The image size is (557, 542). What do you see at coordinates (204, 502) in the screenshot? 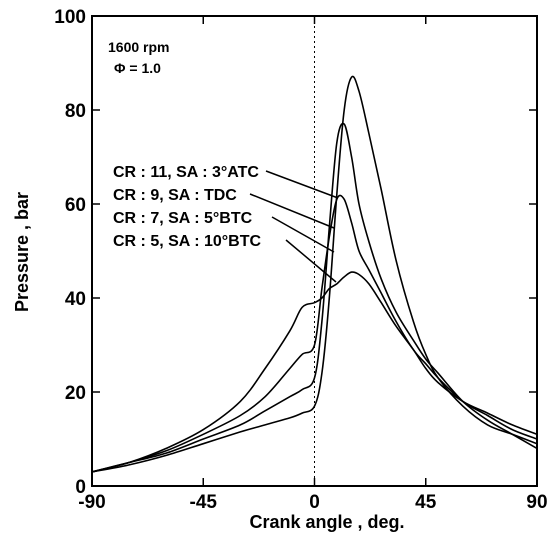
I see `x-tick-label: -45` at bounding box center [204, 502].